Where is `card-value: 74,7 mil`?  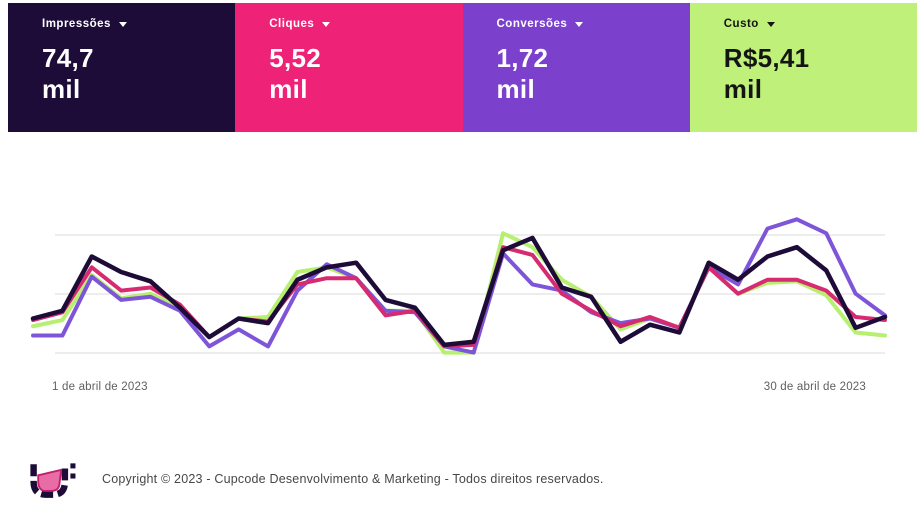
card-value: 74,7 mil is located at coordinates (138, 74).